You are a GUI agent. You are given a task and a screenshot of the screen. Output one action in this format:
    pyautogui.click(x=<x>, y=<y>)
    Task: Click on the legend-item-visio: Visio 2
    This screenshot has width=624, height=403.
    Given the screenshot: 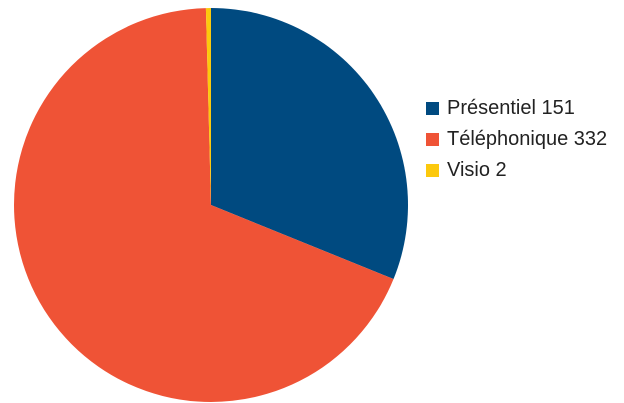 What is the action you would take?
    pyautogui.click(x=524, y=170)
    